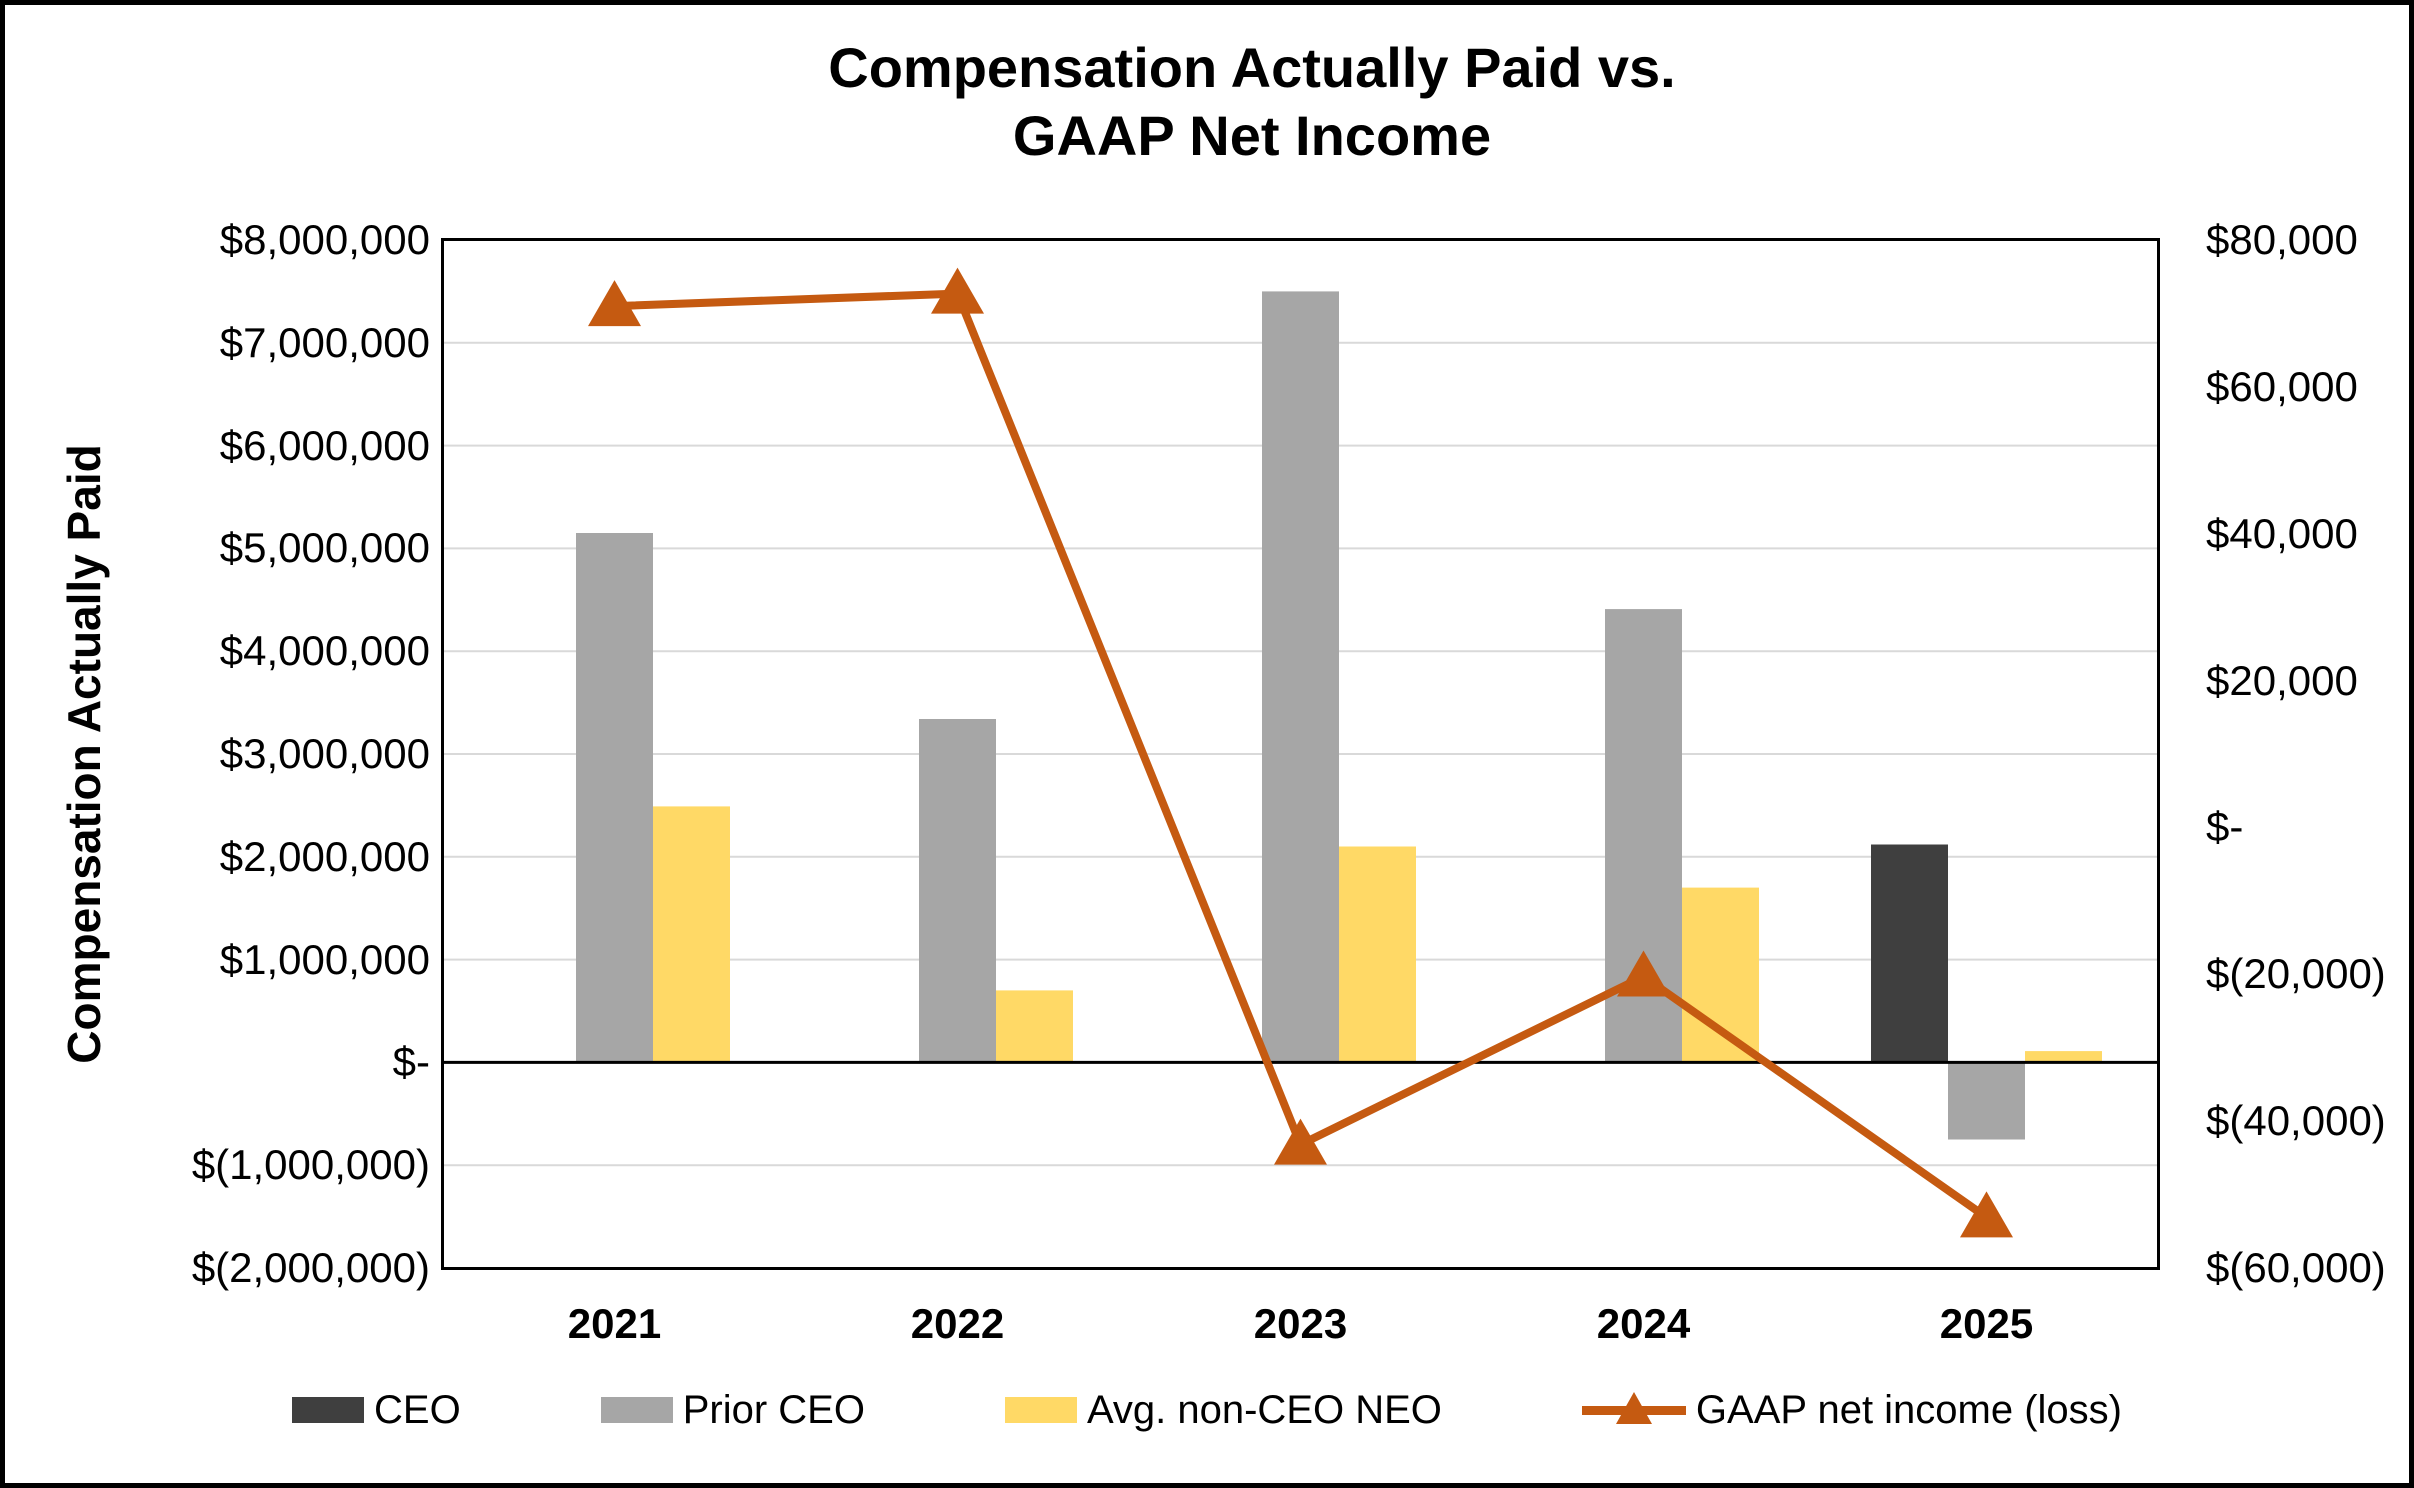 The width and height of the screenshot is (2414, 1488). I want to click on legend-item-ceo: CEO, so click(376, 1410).